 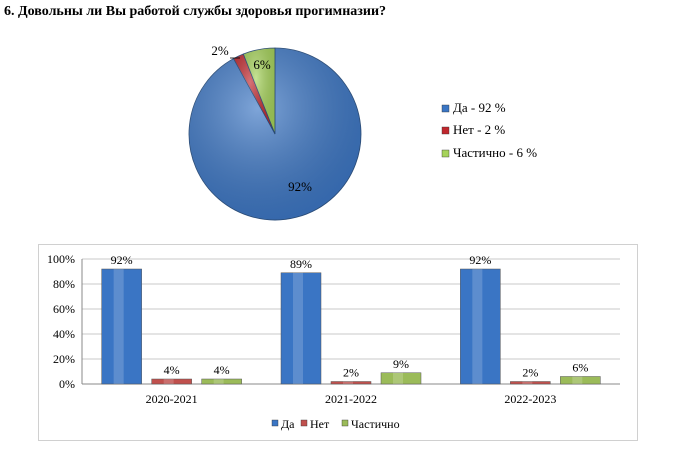 What do you see at coordinates (67, 384) in the screenshot?
I see `y-tick-label: 0%` at bounding box center [67, 384].